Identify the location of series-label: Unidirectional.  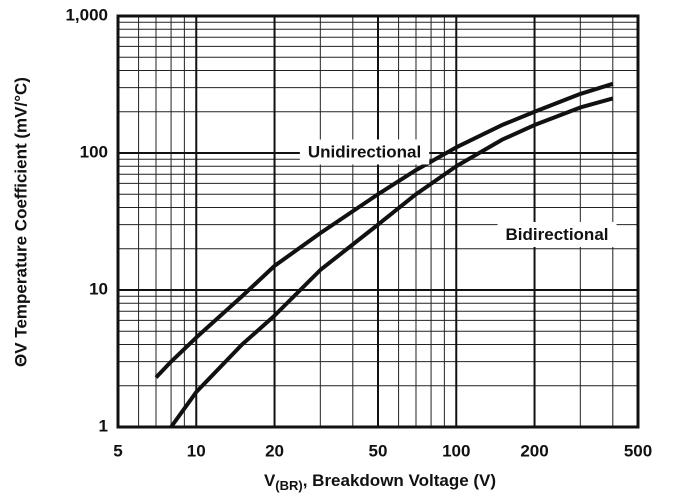
(364, 151).